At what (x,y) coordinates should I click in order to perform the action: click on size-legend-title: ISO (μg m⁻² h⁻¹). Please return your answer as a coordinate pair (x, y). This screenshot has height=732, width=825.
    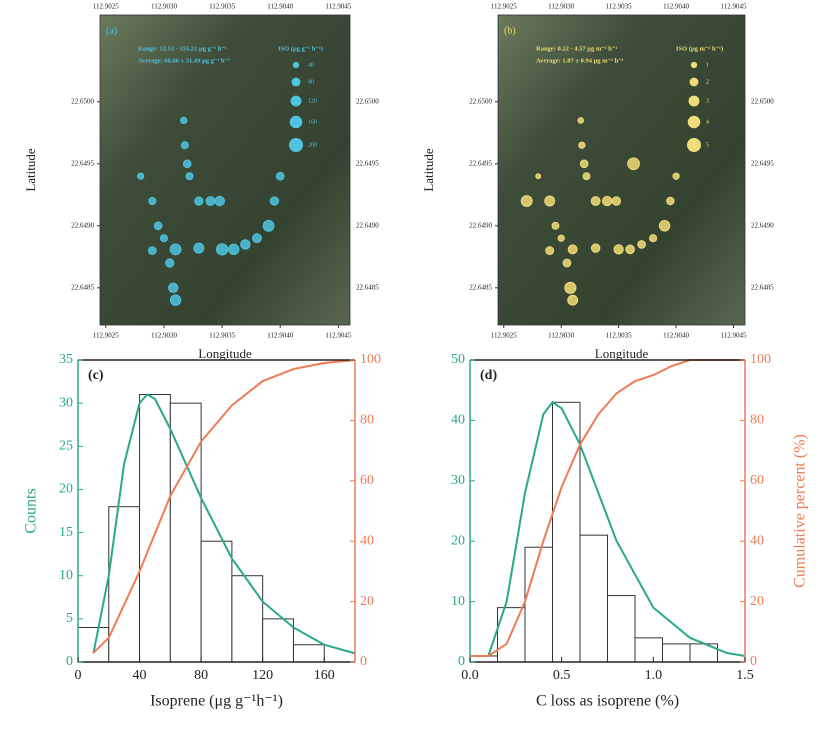
    Looking at the image, I should click on (699, 48).